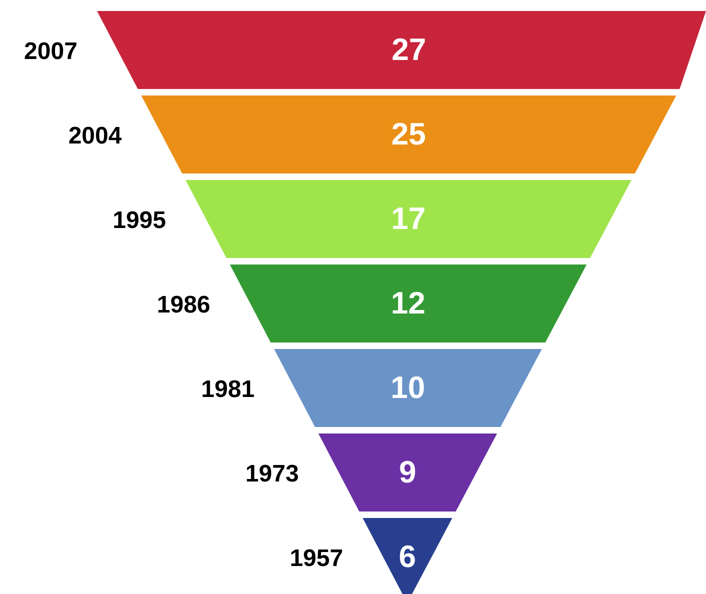 Image resolution: width=706 pixels, height=594 pixels. Describe the element at coordinates (228, 389) in the screenshot. I see `category-label: 1981` at that location.